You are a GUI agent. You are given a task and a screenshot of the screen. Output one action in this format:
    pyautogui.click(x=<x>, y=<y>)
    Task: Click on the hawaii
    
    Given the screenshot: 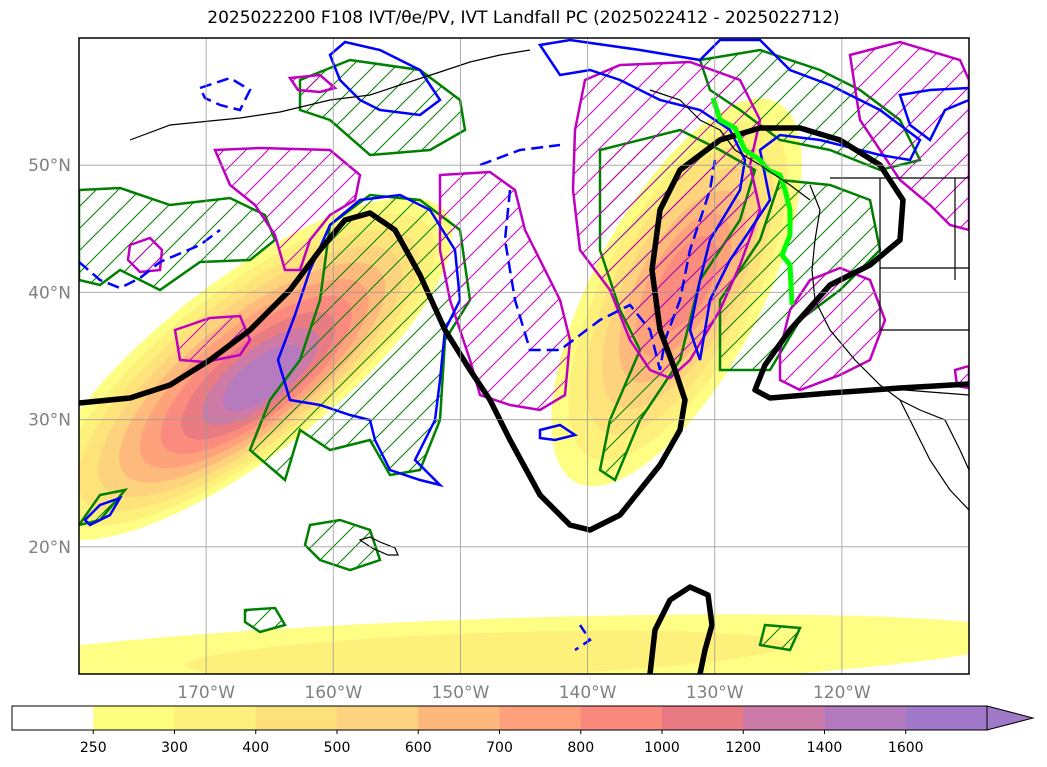 What is the action you would take?
    pyautogui.click(x=378, y=546)
    